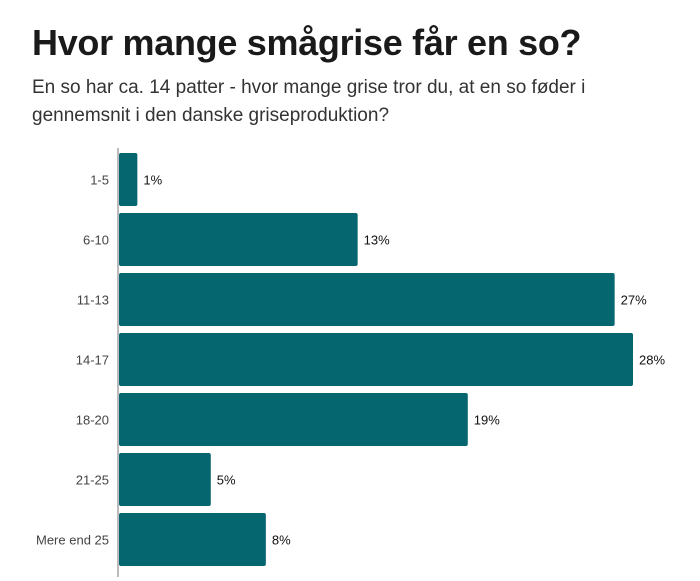 The height and width of the screenshot is (581, 700). Describe the element at coordinates (487, 420) in the screenshot. I see `value-label: 19%` at that location.